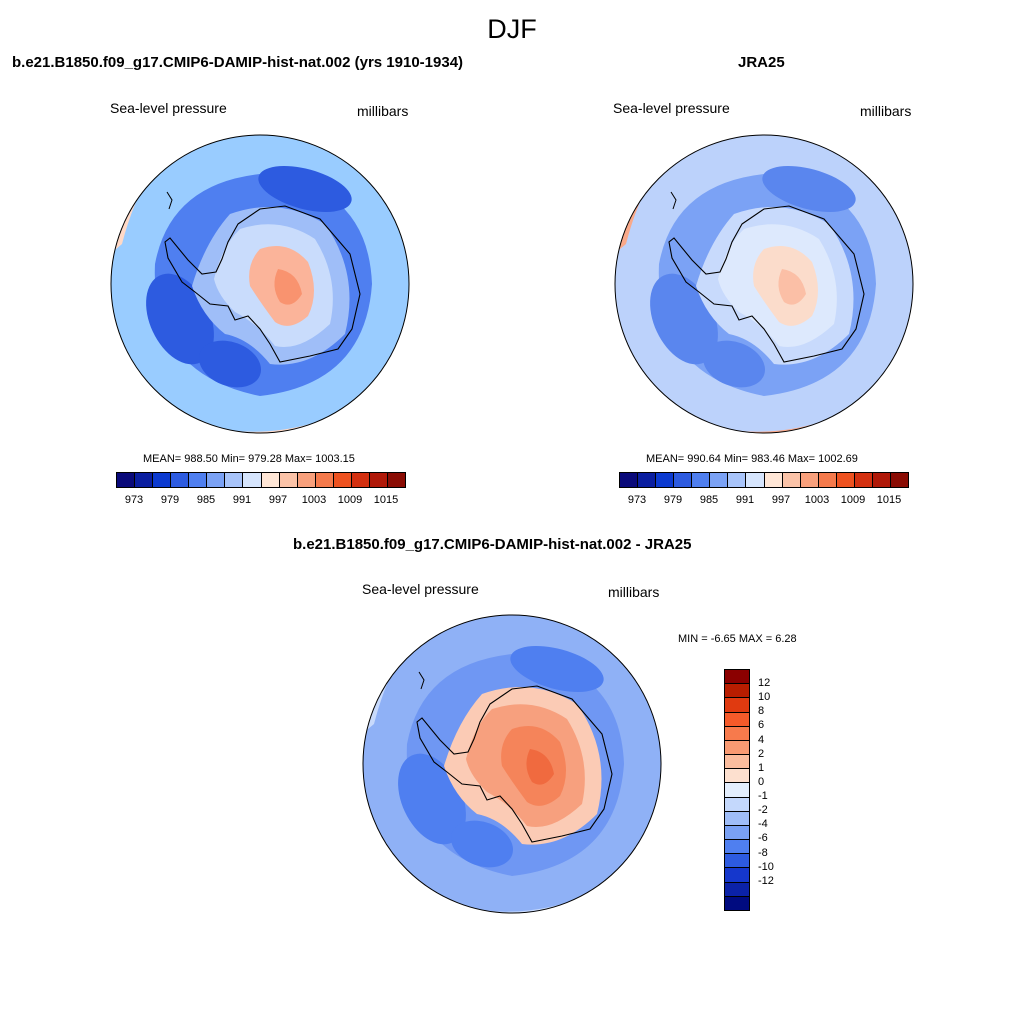  I want to click on panel3-colorbar, so click(737, 790).